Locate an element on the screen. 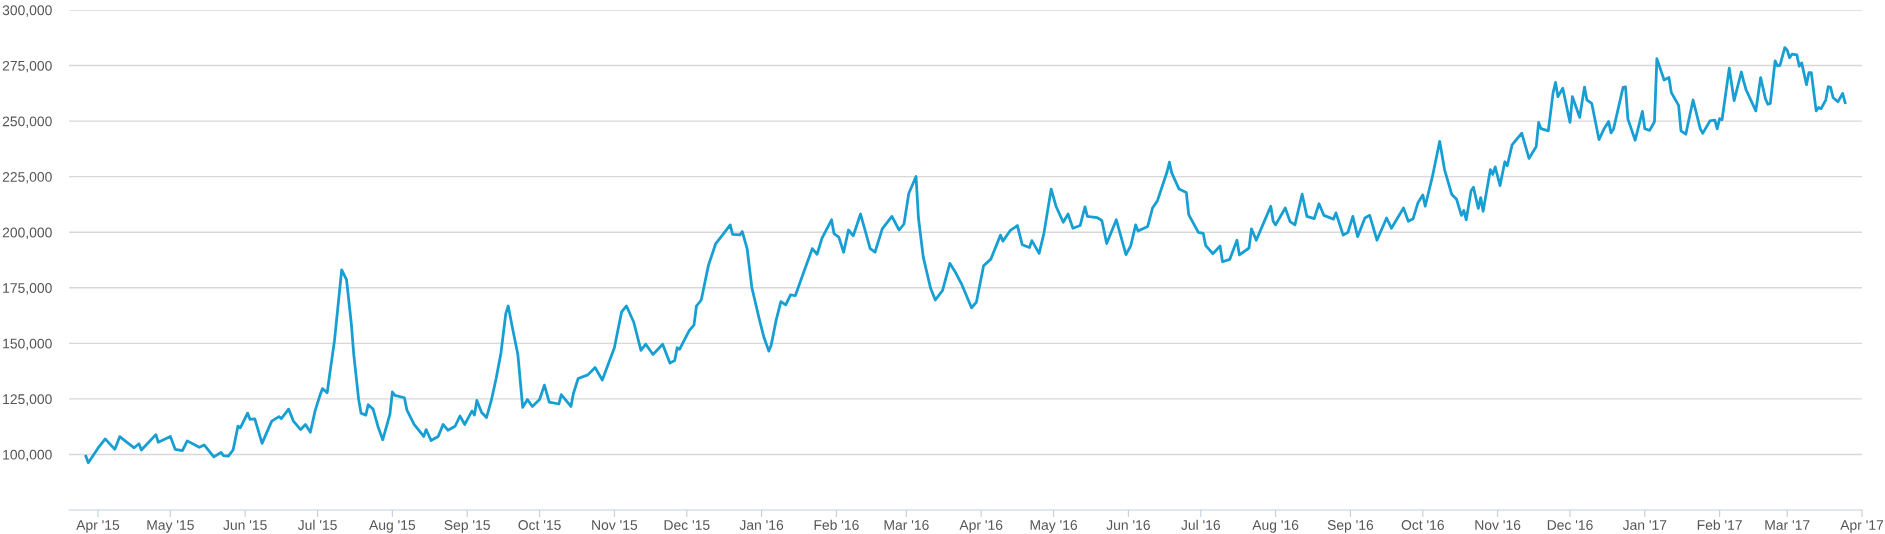  x-tick-label: Jul '16 is located at coordinates (1201, 524).